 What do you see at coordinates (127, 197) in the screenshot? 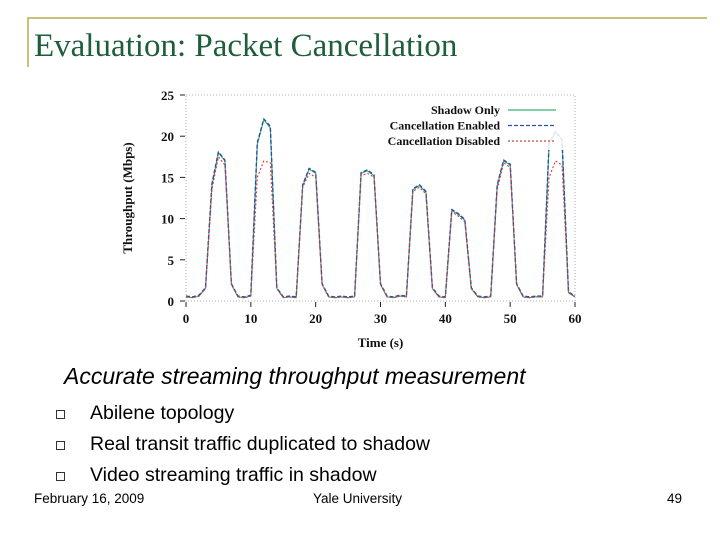
I see `y-axis-label: Throughput (Mbps)` at bounding box center [127, 197].